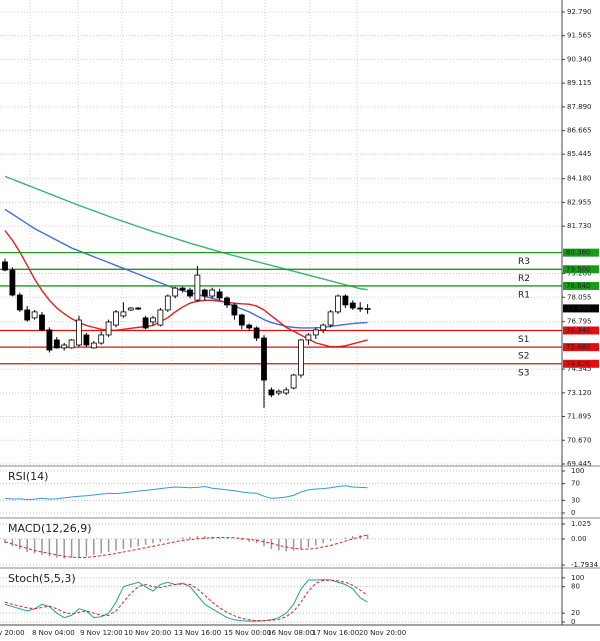 The image size is (600, 641). What do you see at coordinates (42, 578) in the screenshot?
I see `pane-title: Stoch(5,5,3)` at bounding box center [42, 578].